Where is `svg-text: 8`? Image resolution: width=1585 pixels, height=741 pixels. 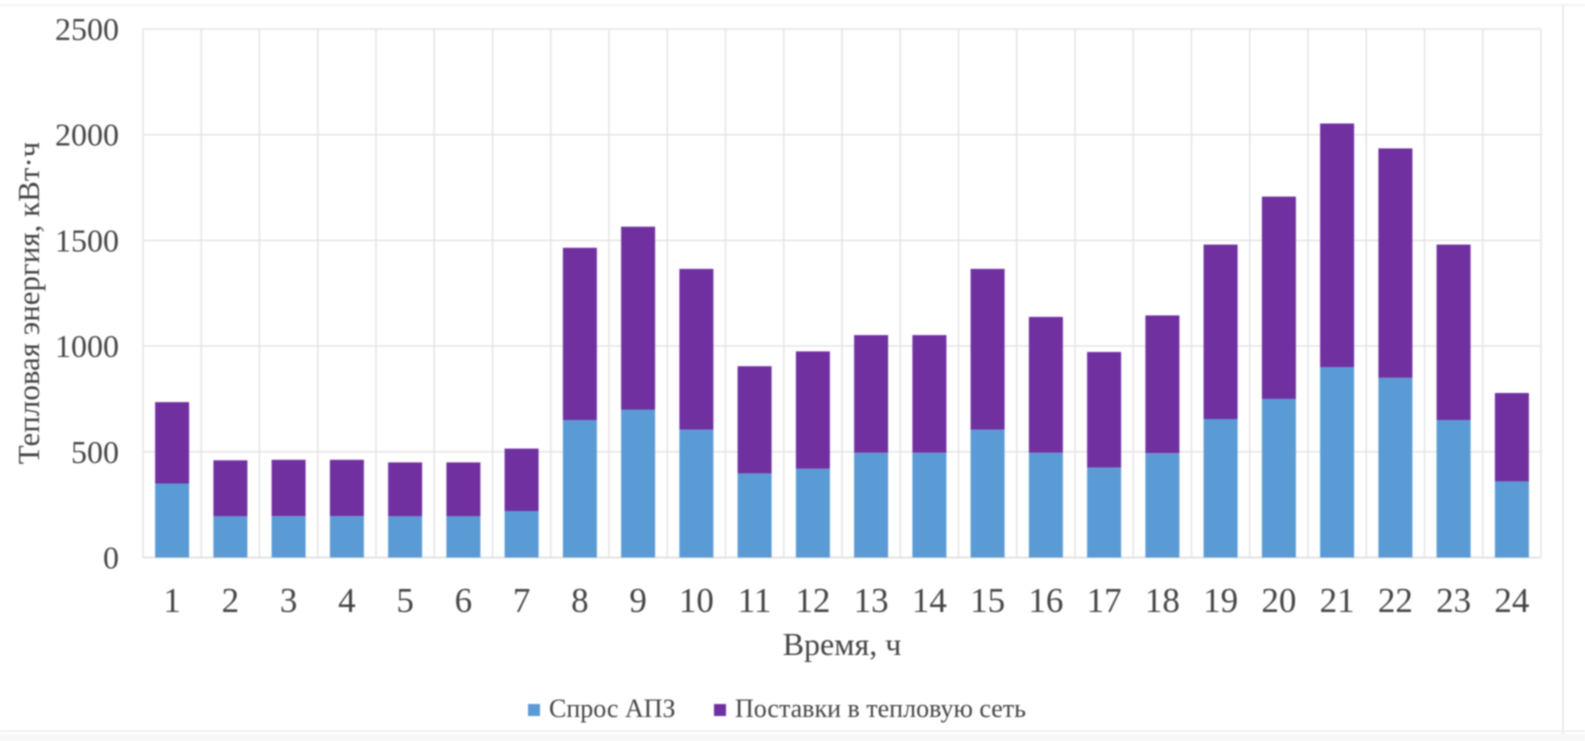 svg-text: 8 is located at coordinates (580, 600).